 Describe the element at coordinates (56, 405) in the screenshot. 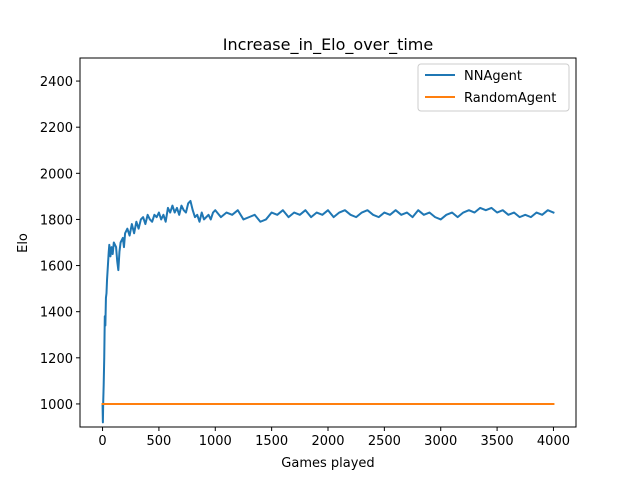

I see `y-tick-label: 1000` at that location.